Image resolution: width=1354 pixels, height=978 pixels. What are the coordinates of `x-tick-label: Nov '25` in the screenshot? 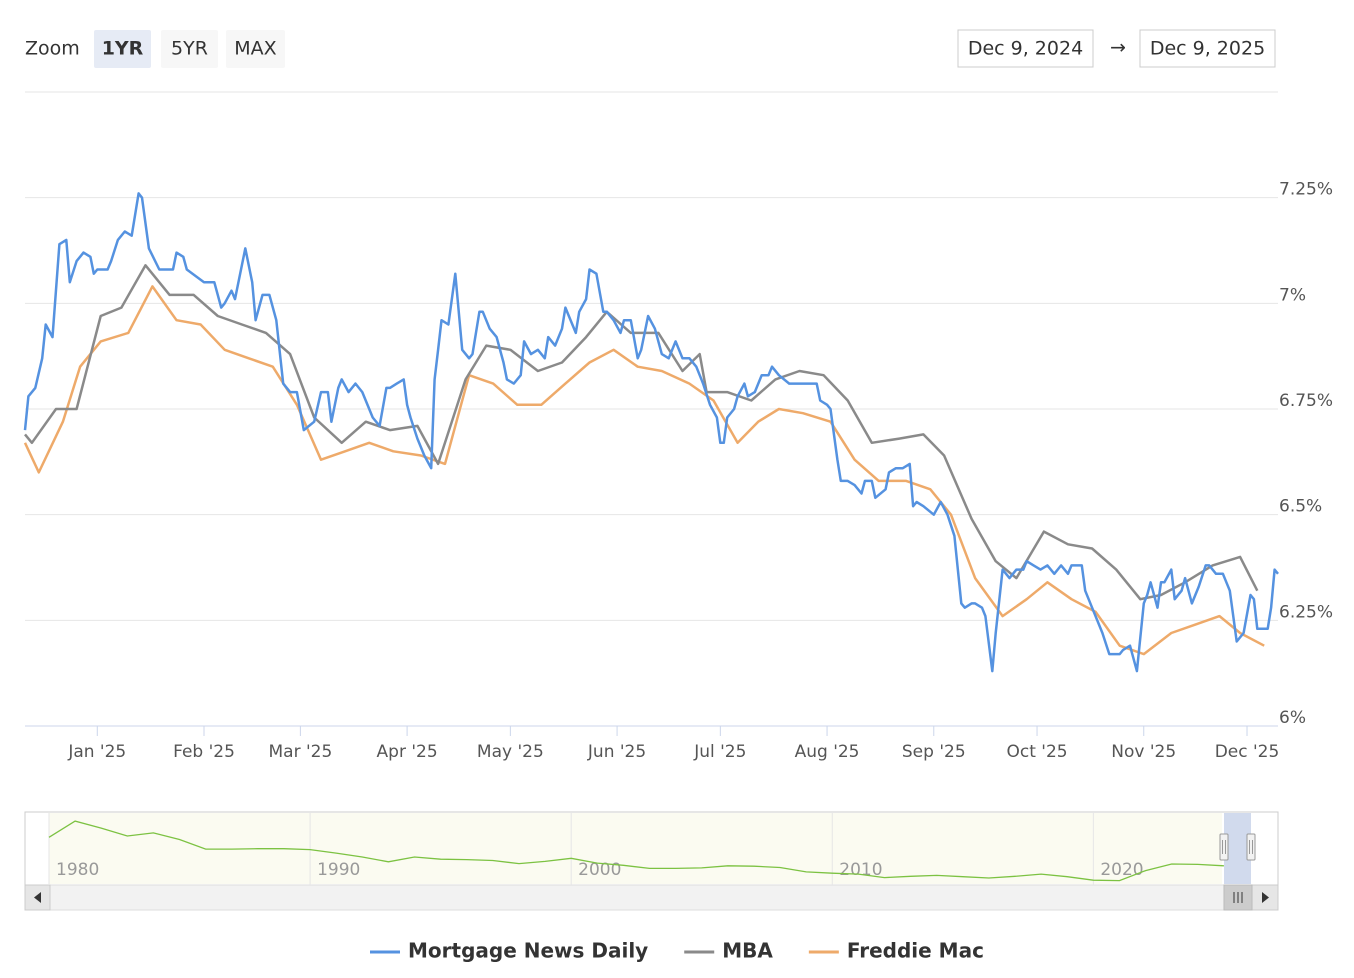 It's located at (1143, 752).